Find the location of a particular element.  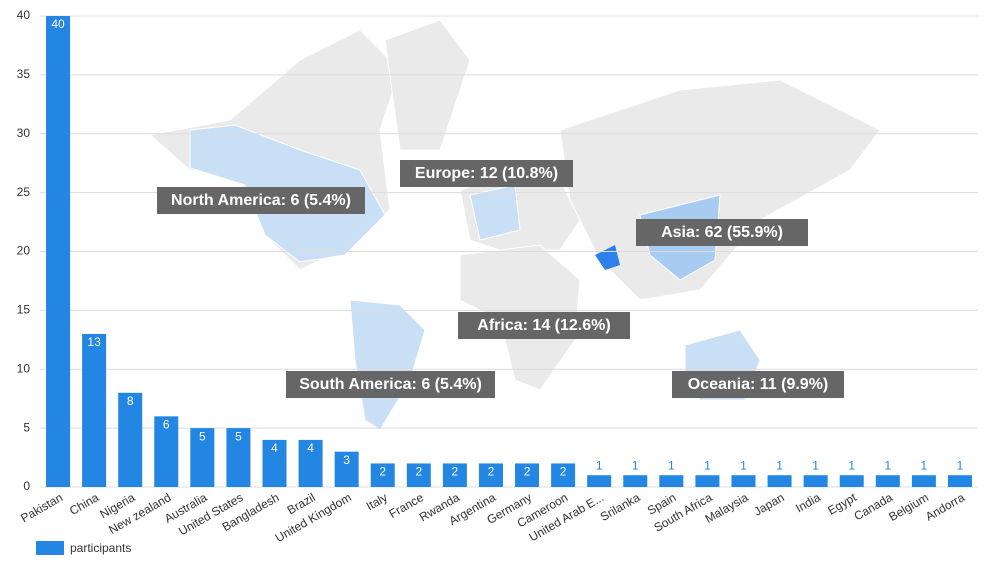

annotation: North America: 6 (5.4%) is located at coordinates (261, 200).